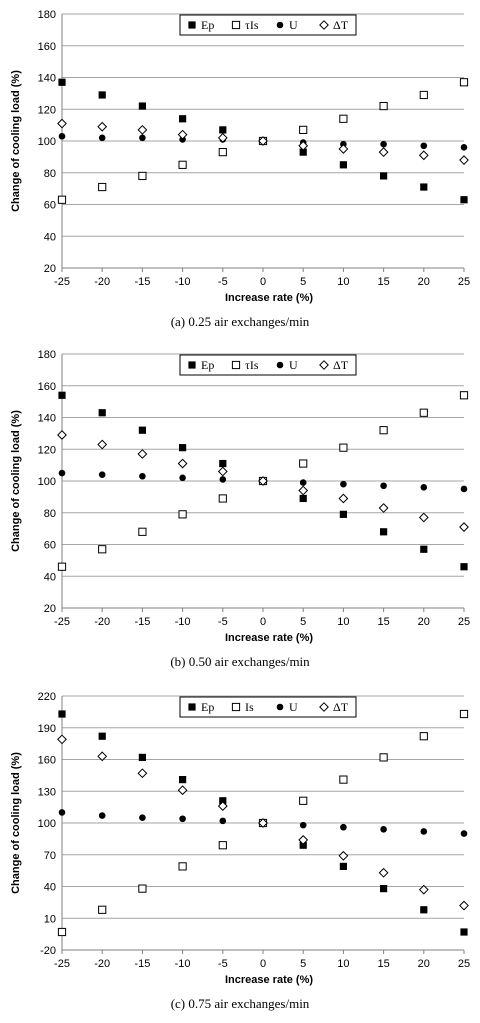 Image resolution: width=480 pixels, height=1023 pixels. What do you see at coordinates (47, 355) in the screenshot?
I see `y-tick-label: 180` at bounding box center [47, 355].